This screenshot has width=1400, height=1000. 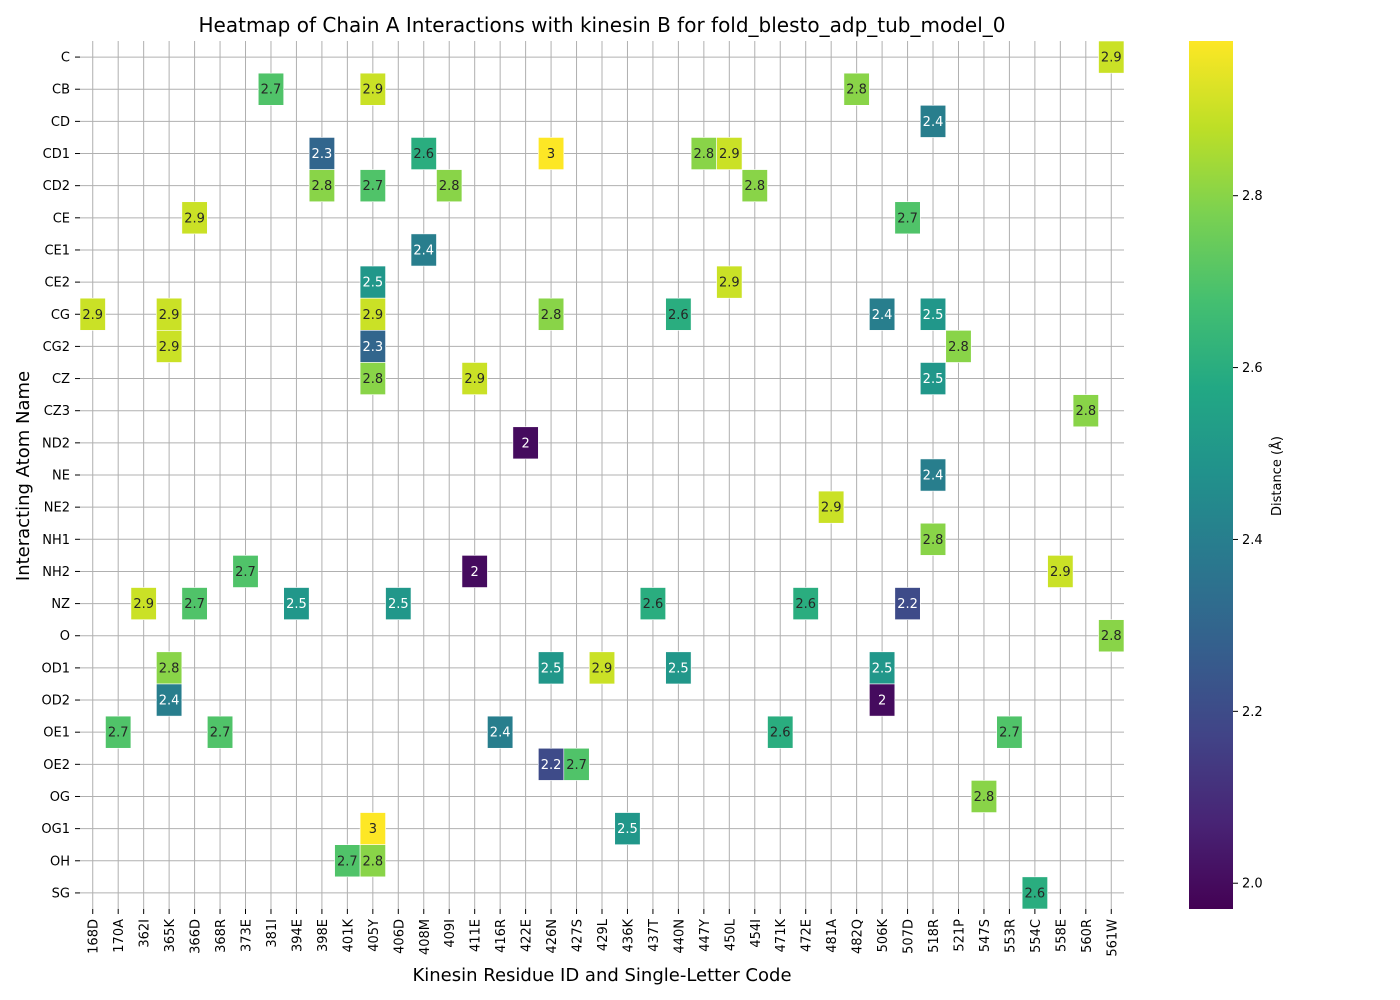 I want to click on cell-value-label: 3, so click(x=551, y=154).